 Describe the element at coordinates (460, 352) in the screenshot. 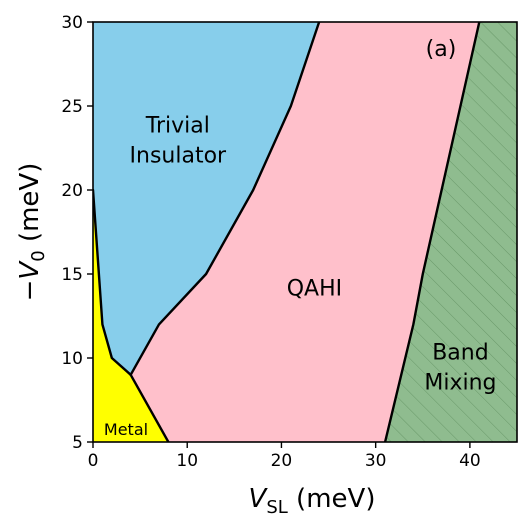

I see `region-label-line: Band` at that location.